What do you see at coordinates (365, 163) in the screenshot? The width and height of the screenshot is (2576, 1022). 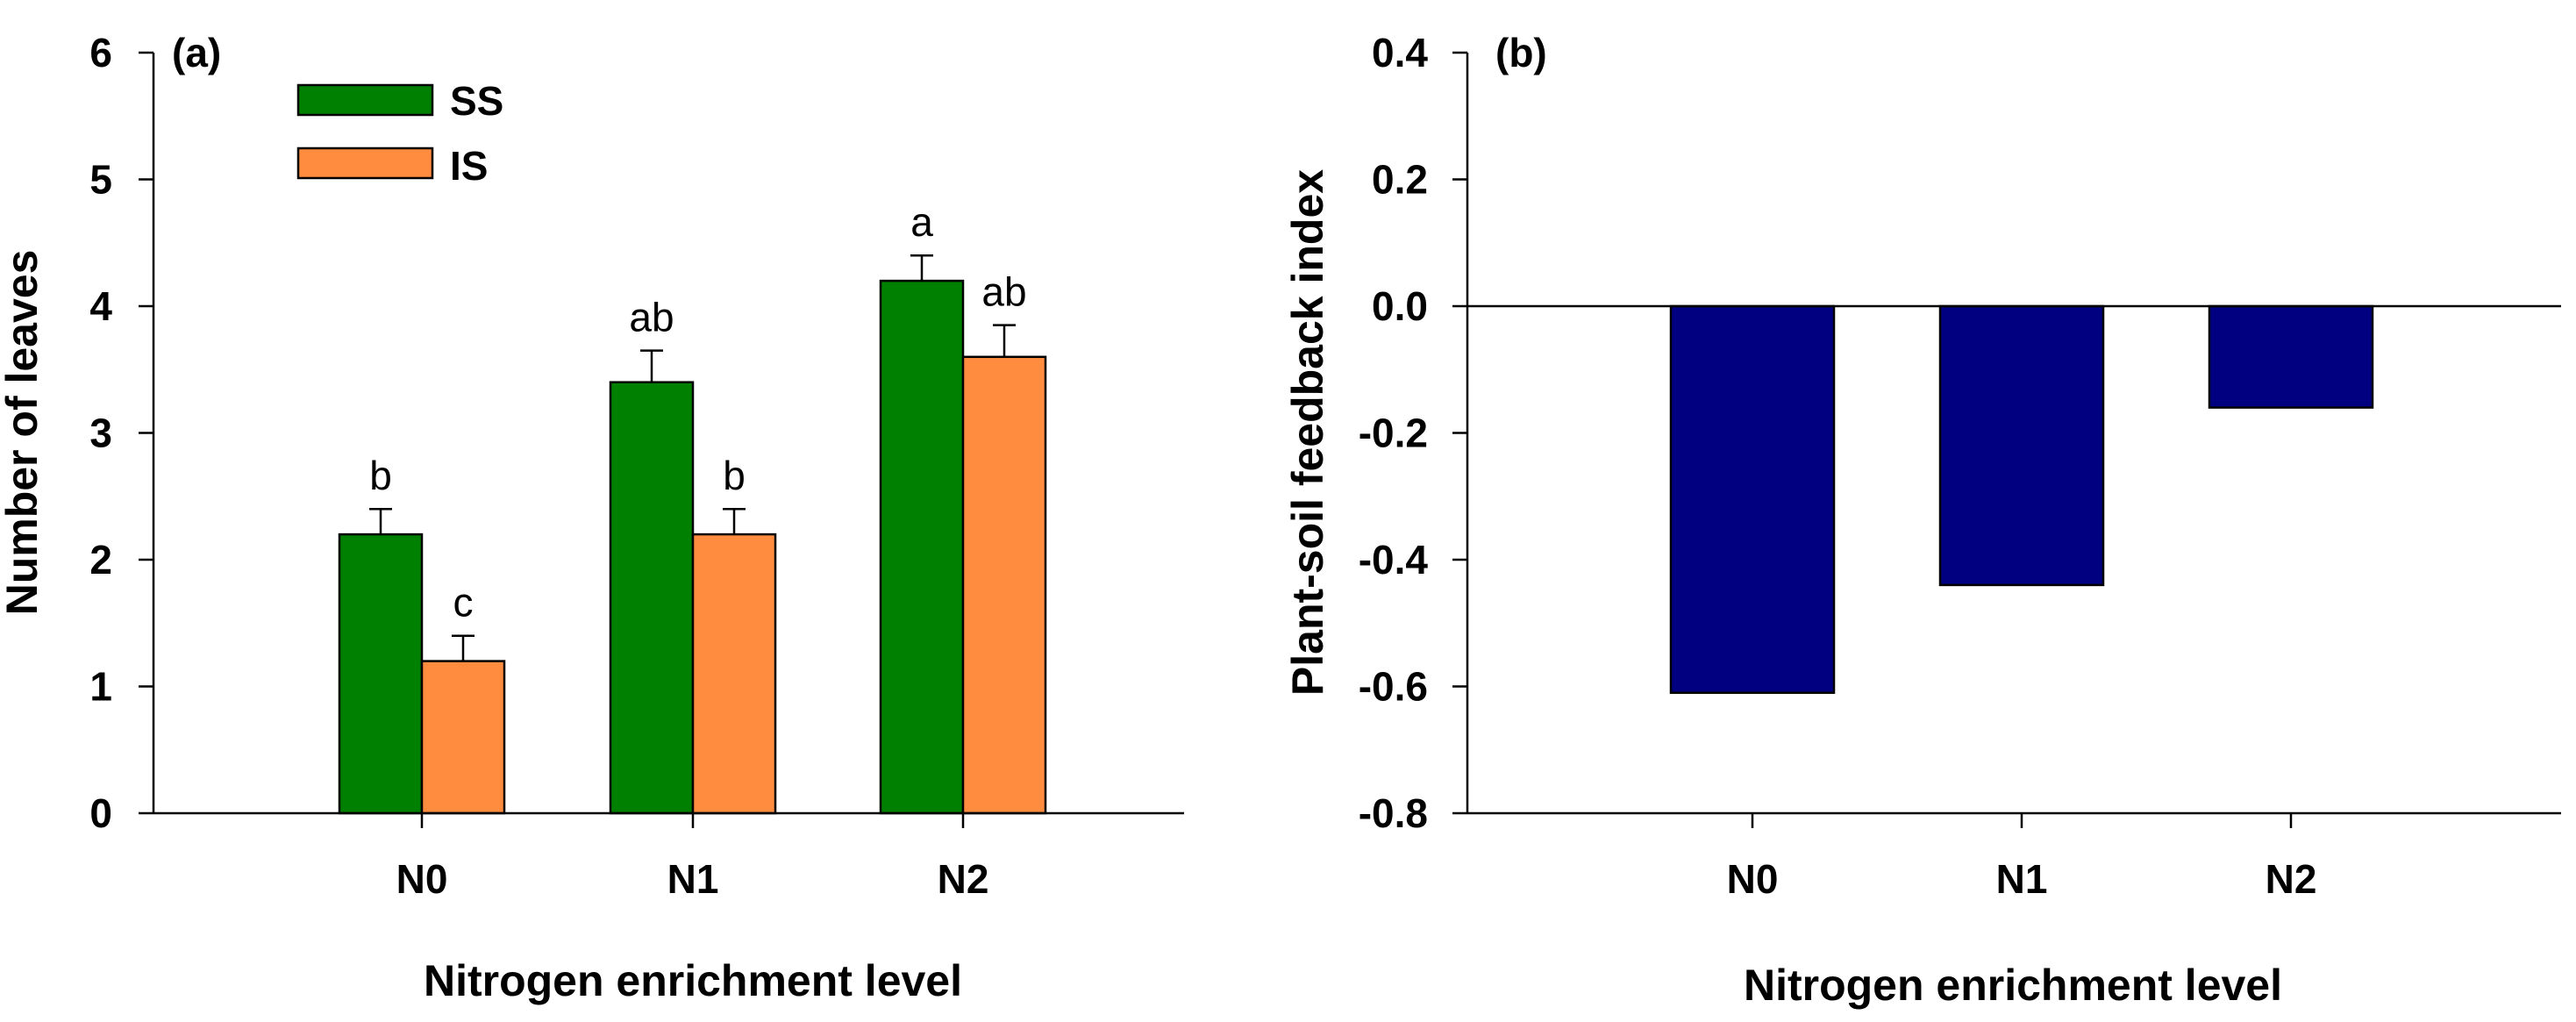 I see `legend-swatch-is` at bounding box center [365, 163].